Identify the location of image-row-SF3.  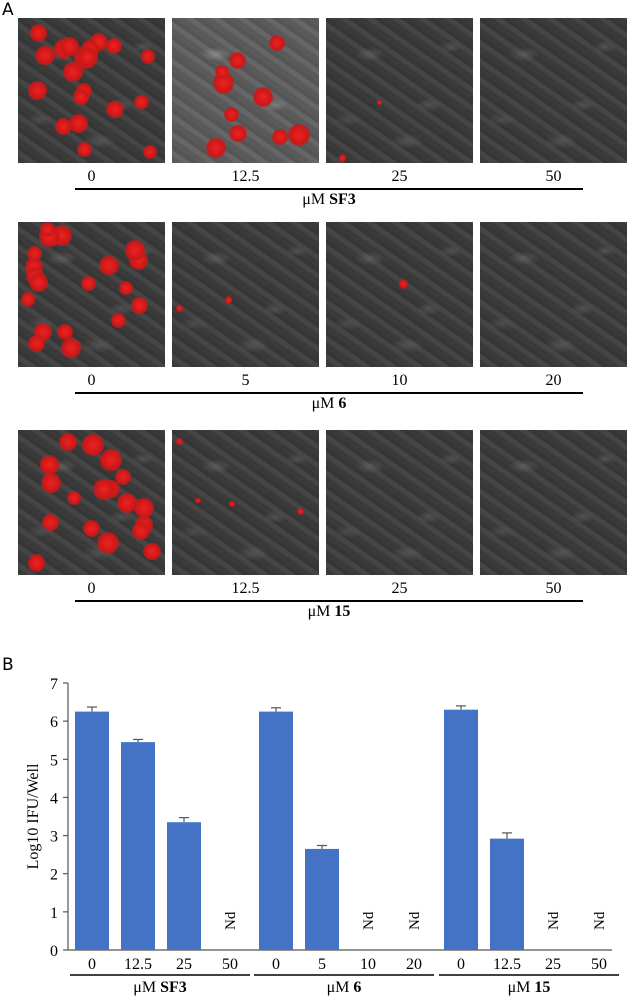
(322, 90).